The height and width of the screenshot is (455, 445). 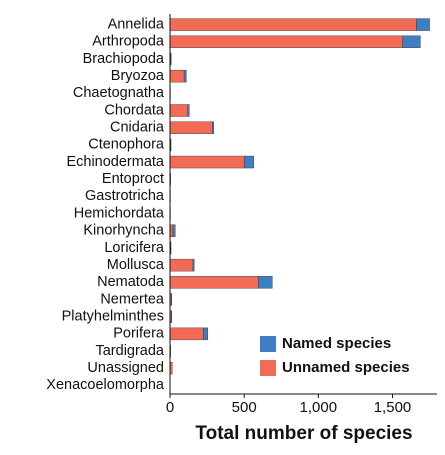 What do you see at coordinates (136, 24) in the screenshot?
I see `y-tick-label: Annelida` at bounding box center [136, 24].